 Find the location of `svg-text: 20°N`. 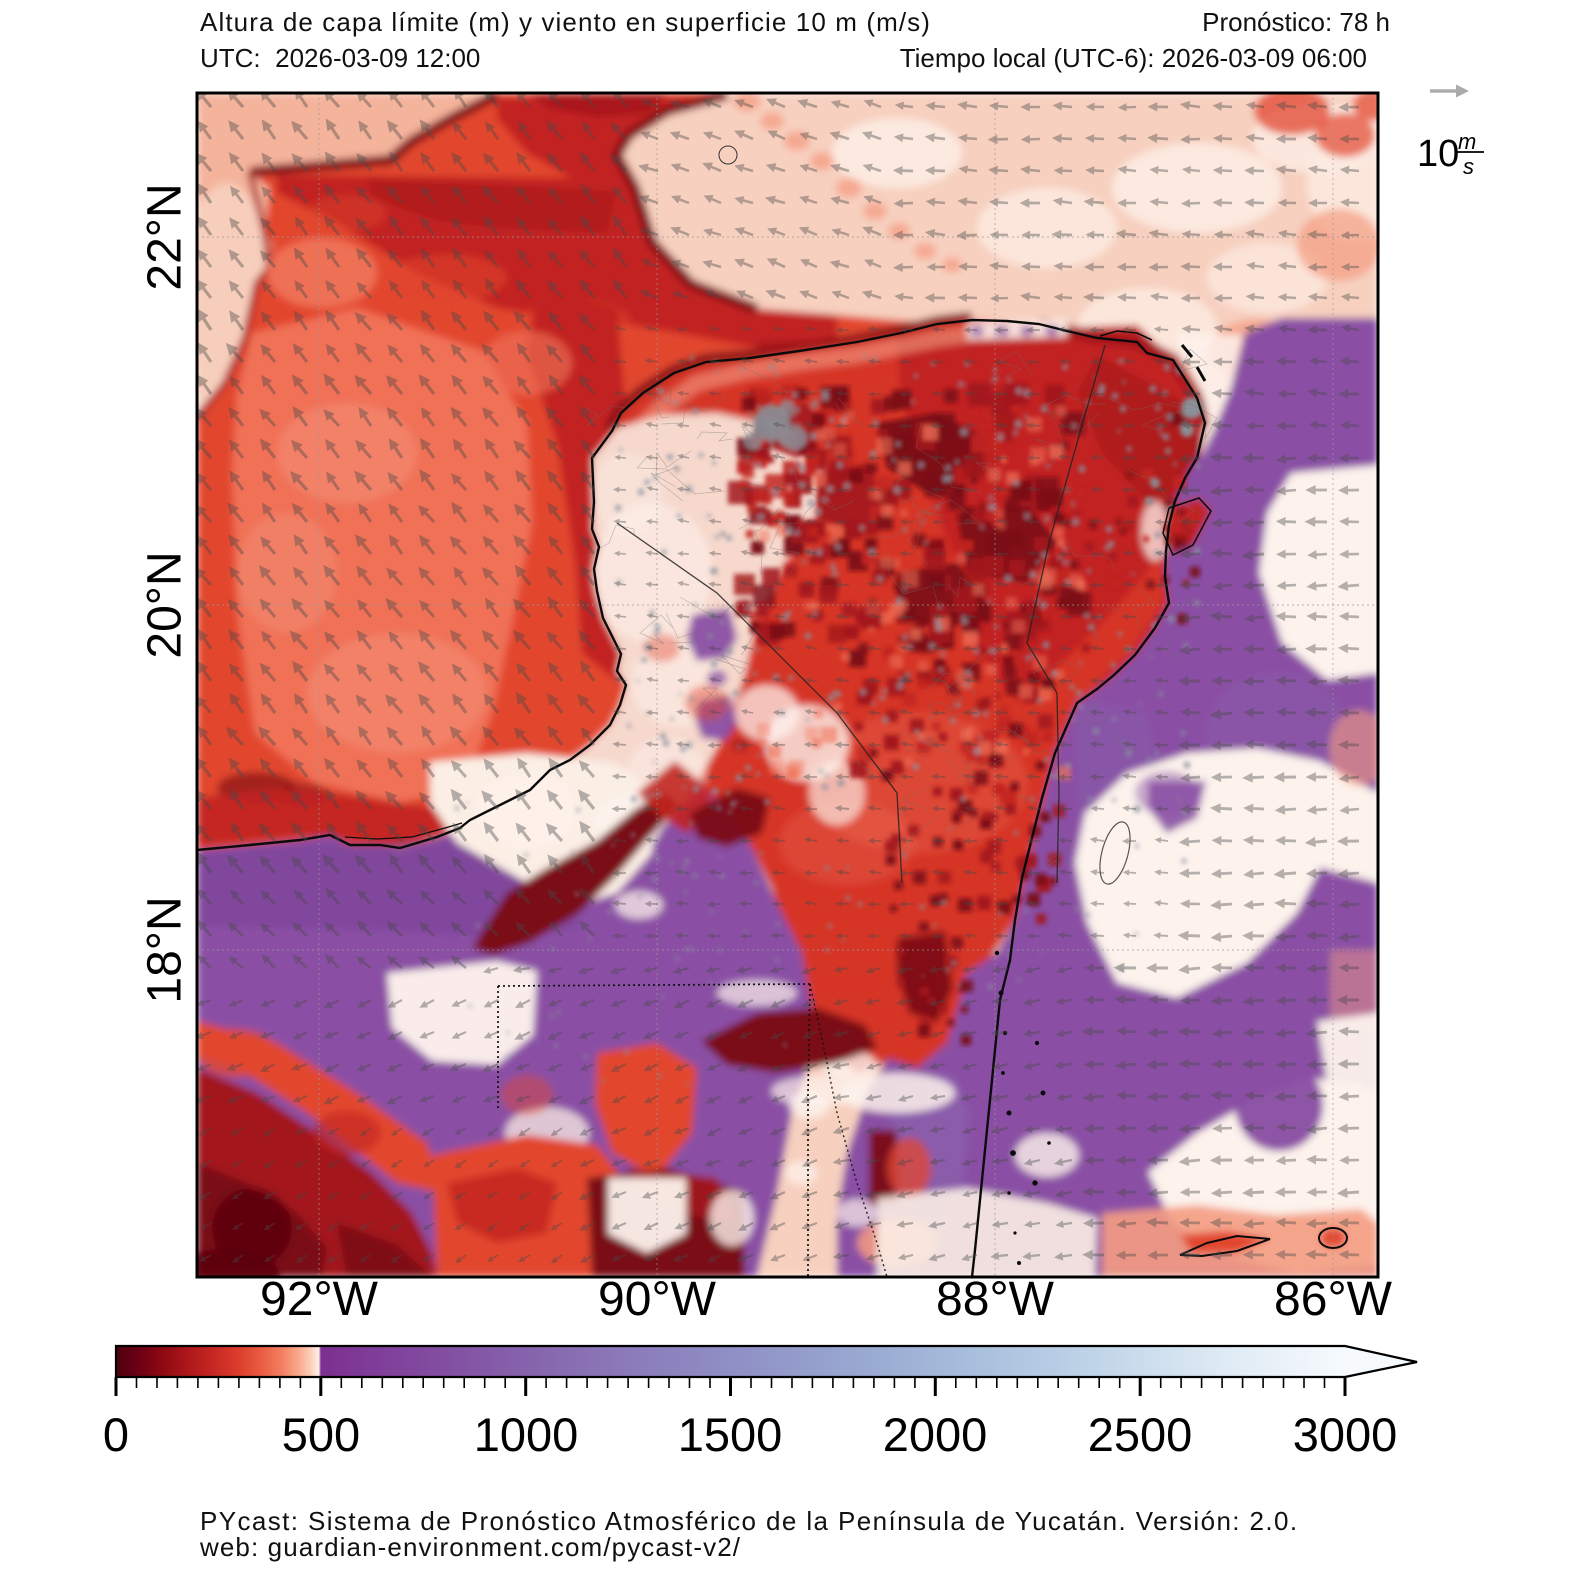

svg-text: 20°N is located at coordinates (165, 604).